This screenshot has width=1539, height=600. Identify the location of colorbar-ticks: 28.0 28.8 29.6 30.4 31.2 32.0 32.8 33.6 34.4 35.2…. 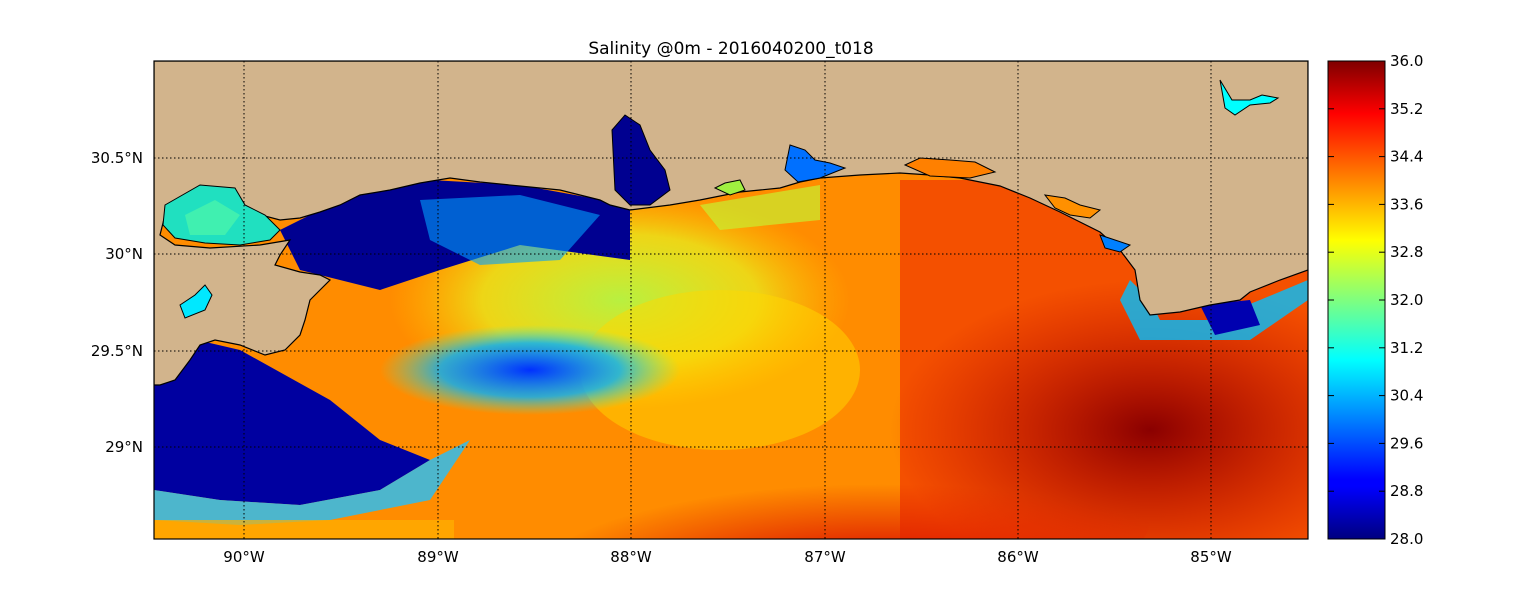
(1375, 300).